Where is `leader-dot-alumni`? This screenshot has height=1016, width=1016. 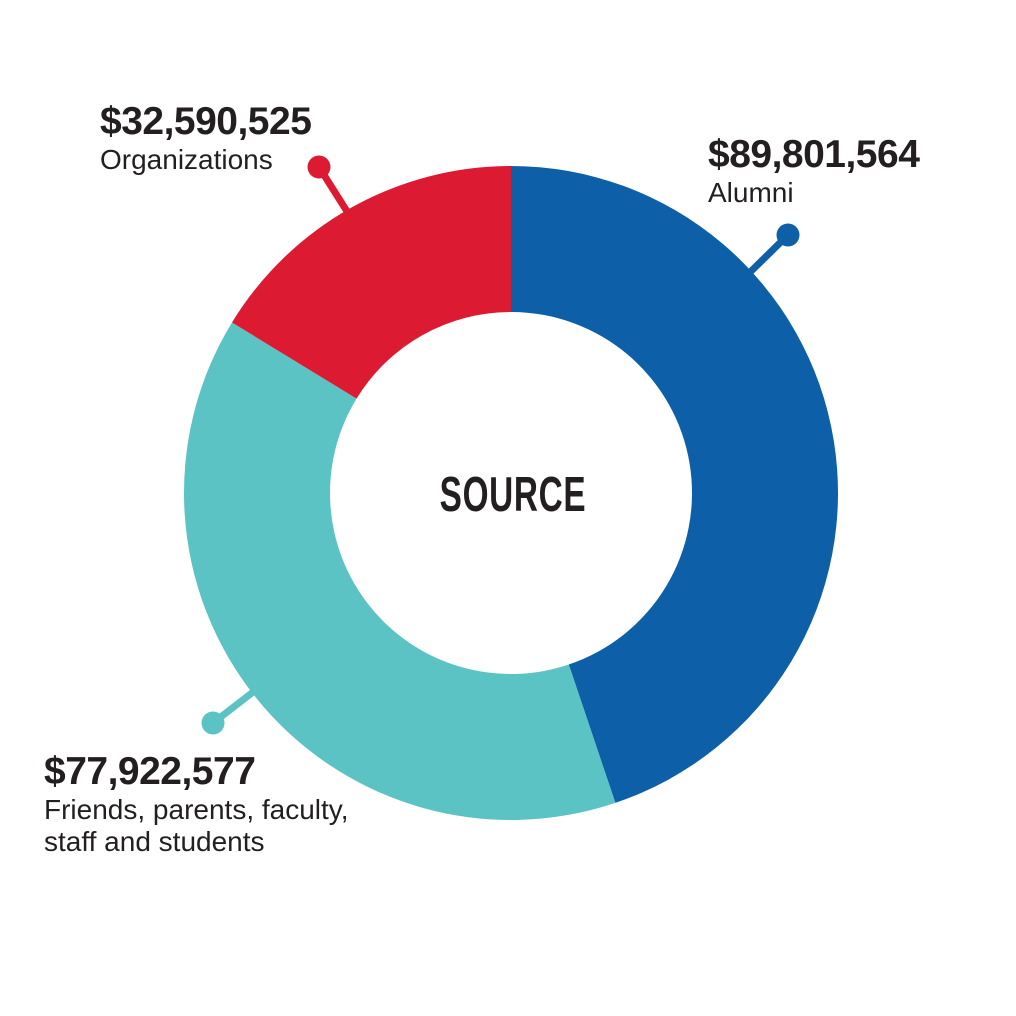 leader-dot-alumni is located at coordinates (788, 235).